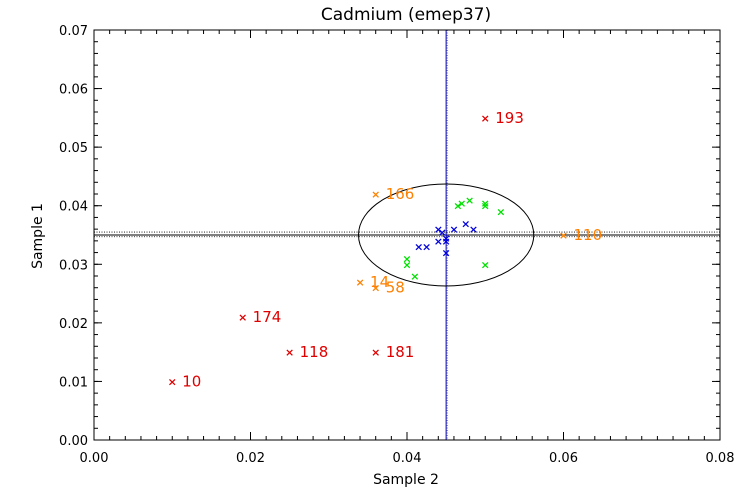  Describe the element at coordinates (588, 235) in the screenshot. I see `data-point-label: 110` at that location.